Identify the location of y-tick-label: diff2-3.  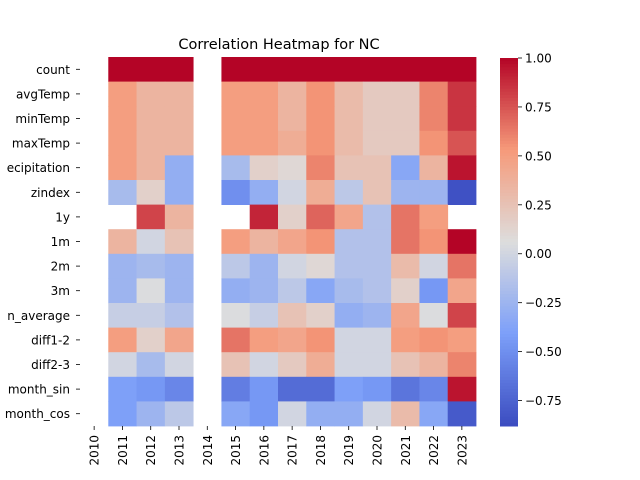
(50, 365).